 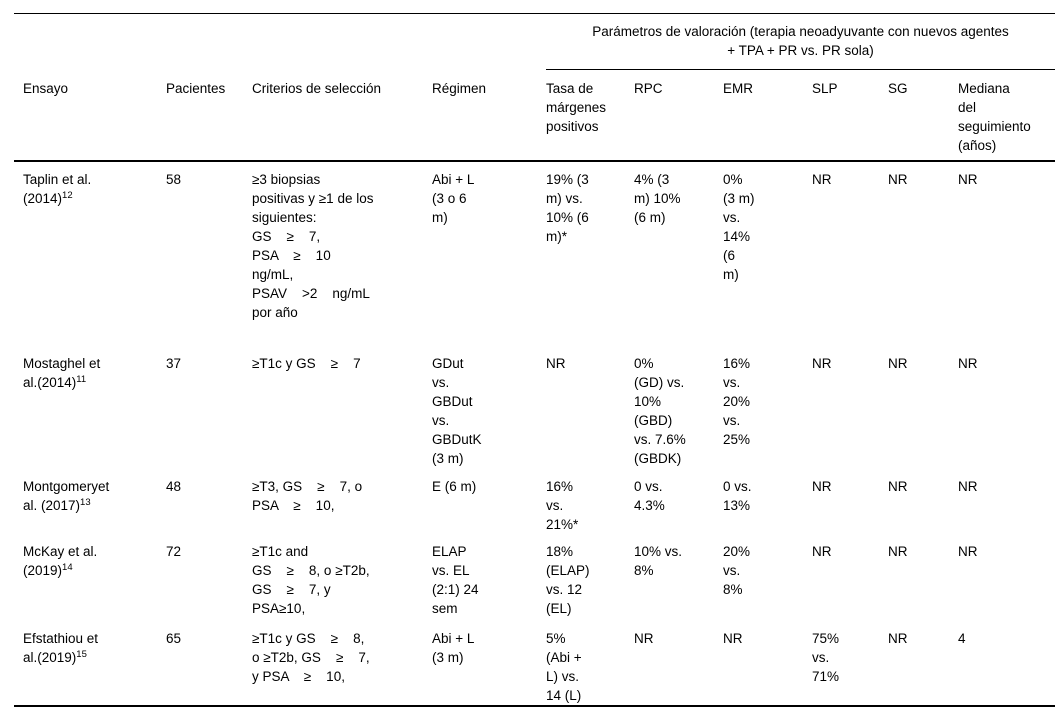 What do you see at coordinates (564, 666) in the screenshot?
I see `positive-margins-cell: 5% (Abi + L) vs. 14 (L)` at bounding box center [564, 666].